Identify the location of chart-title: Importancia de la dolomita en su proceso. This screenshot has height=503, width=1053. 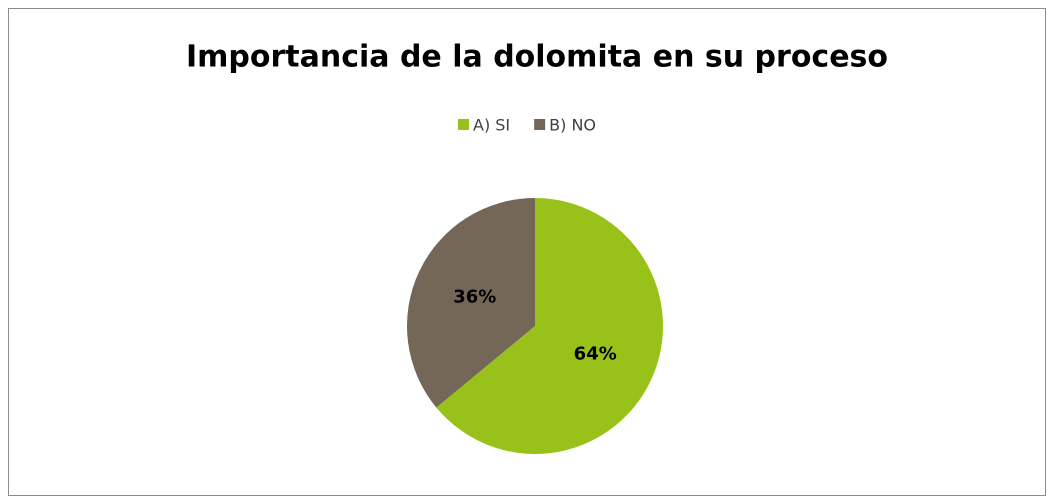
(537, 57).